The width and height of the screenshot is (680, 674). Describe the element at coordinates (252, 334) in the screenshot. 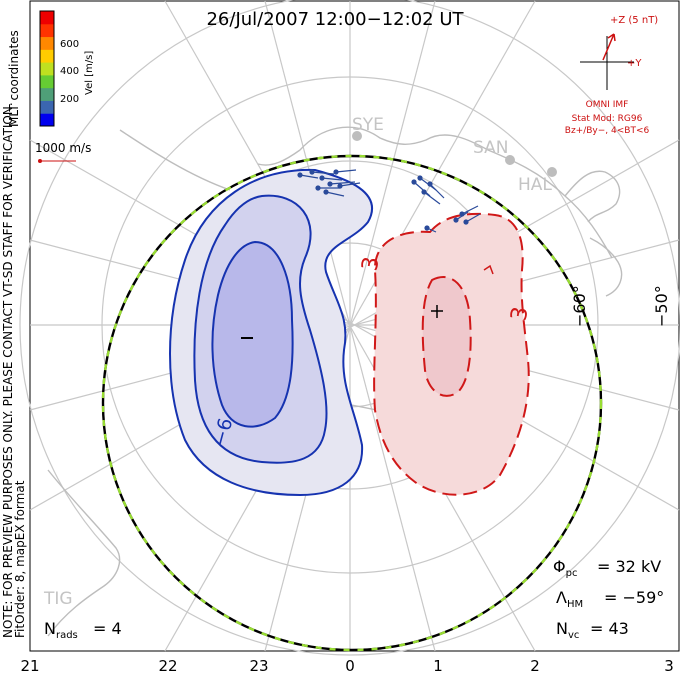

I see `contour-inner` at that location.